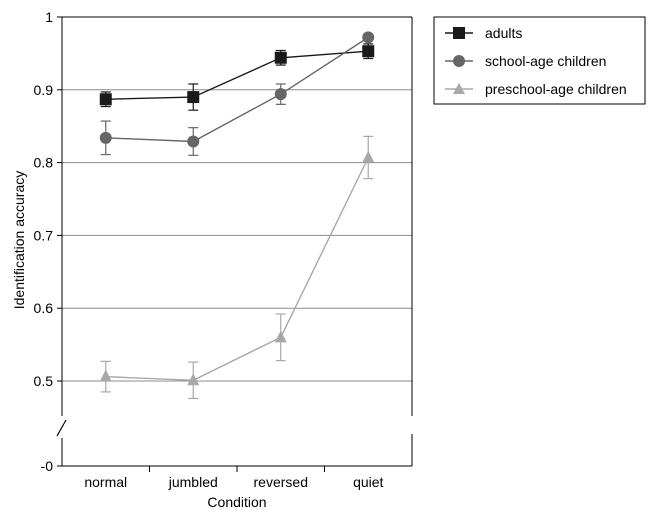  Describe the element at coordinates (44, 308) in the screenshot. I see `y-tick-label-4: 0.6` at that location.